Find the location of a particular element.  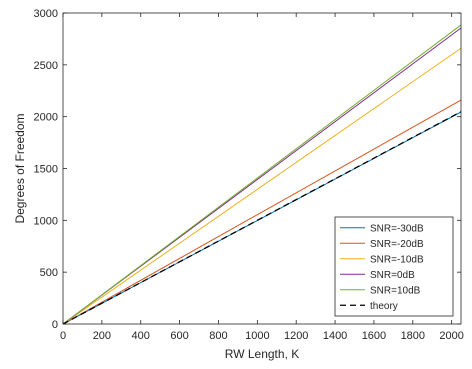

x-tick-label: 600 is located at coordinates (179, 336).